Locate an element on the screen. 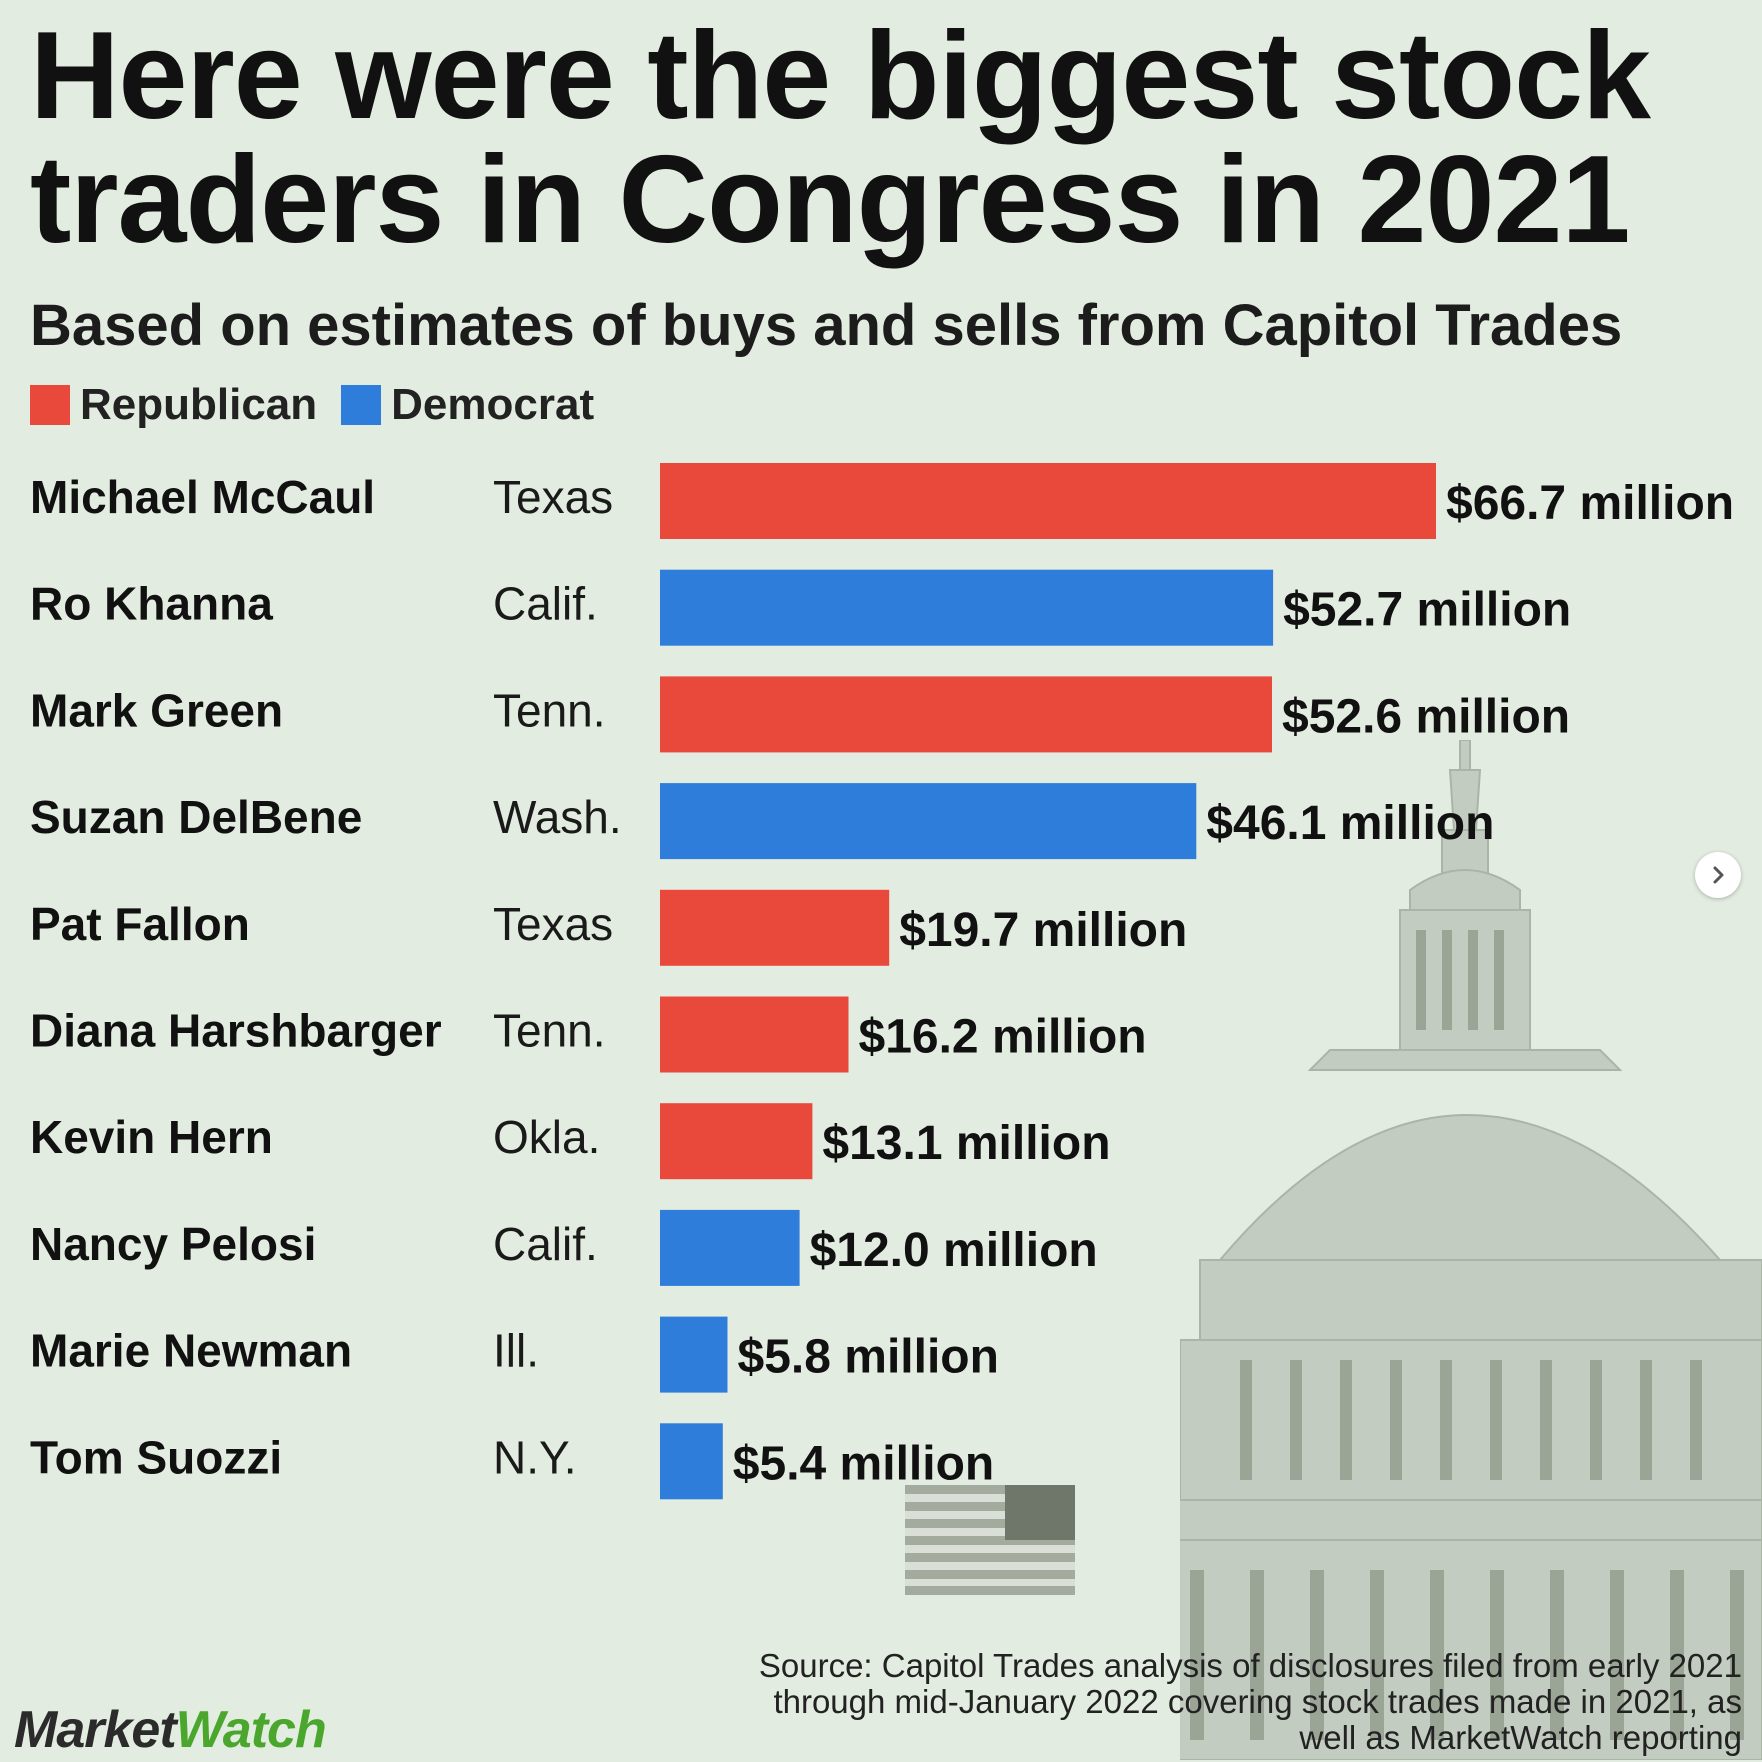 This screenshot has height=1762, width=1762. value-label-tom-suozzi: $5.4 million is located at coordinates (863, 1463).